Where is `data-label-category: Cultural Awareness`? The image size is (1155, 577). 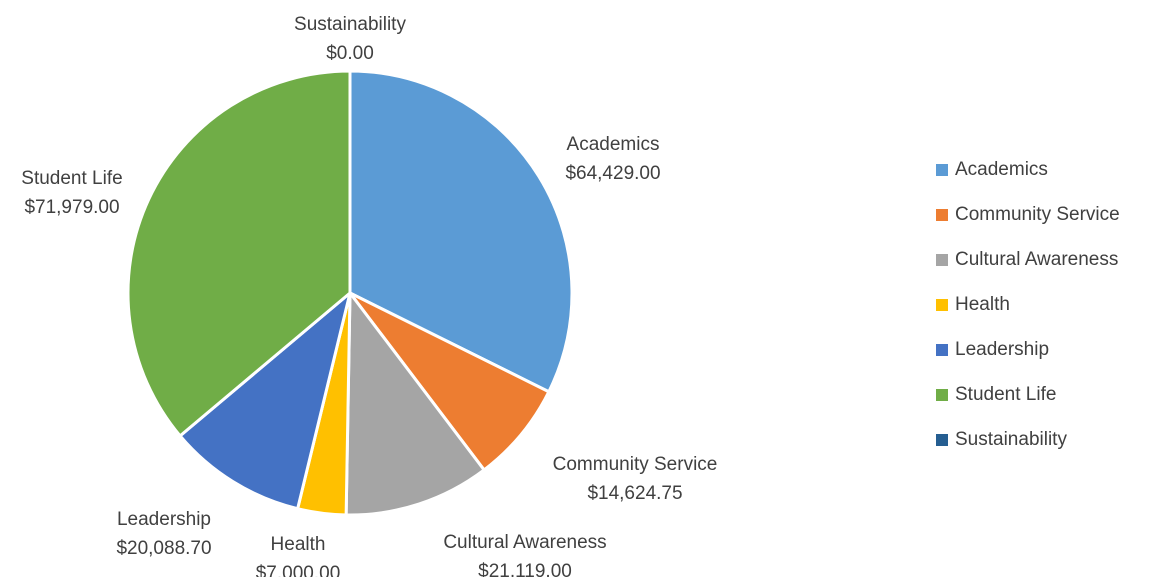
data-label-category: Cultural Awareness is located at coordinates (524, 542).